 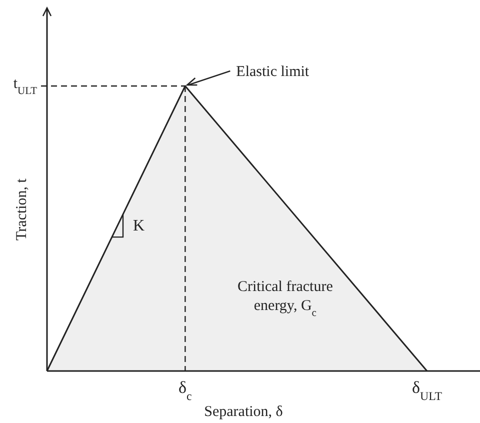 I want to click on annotation: Elastic limit, so click(x=273, y=72).